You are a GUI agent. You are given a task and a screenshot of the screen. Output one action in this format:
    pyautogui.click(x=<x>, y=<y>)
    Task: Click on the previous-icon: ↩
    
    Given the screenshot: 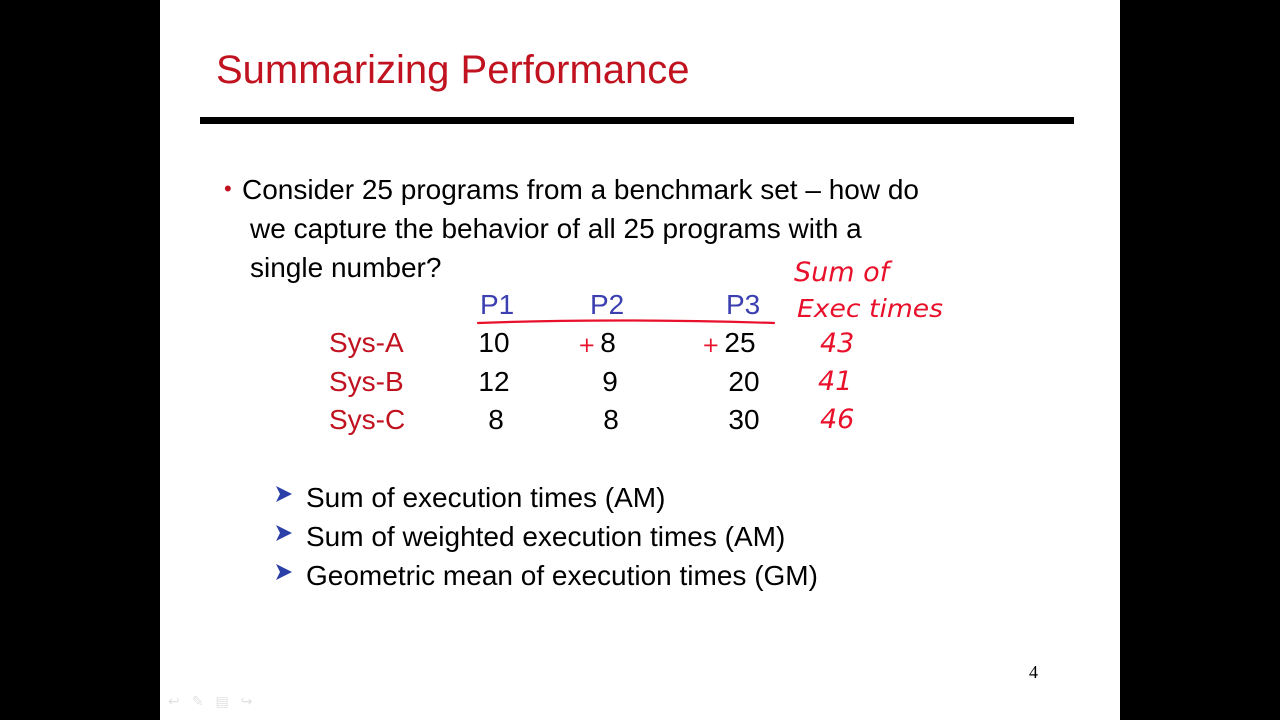 What is the action you would take?
    pyautogui.click(x=174, y=702)
    